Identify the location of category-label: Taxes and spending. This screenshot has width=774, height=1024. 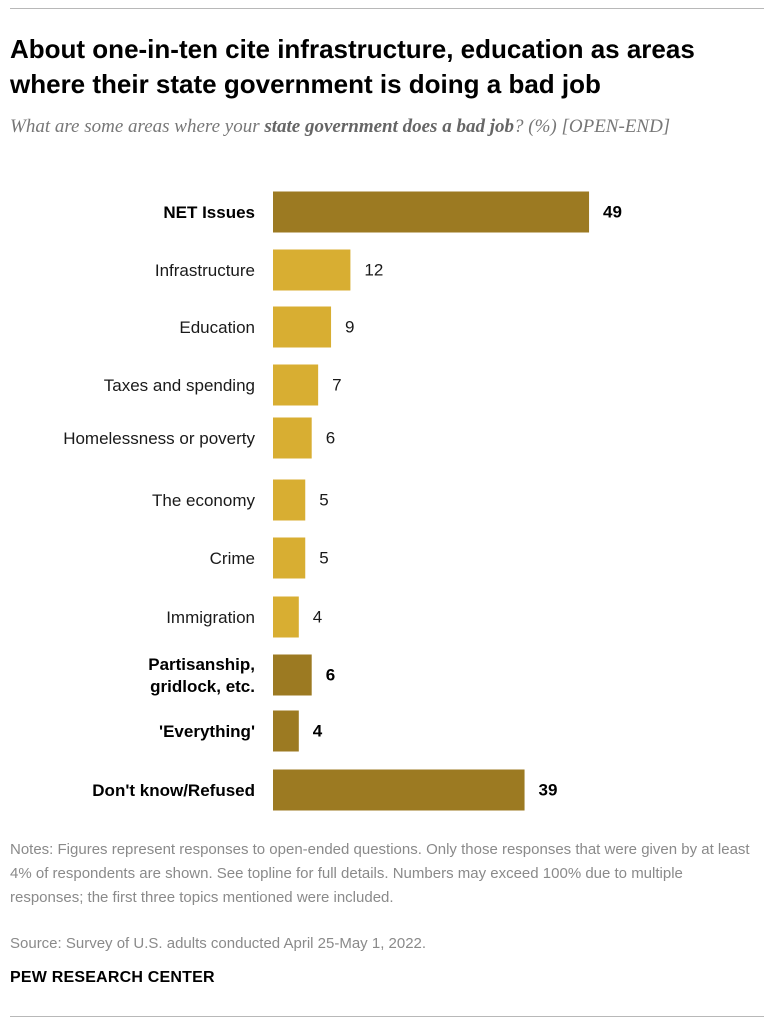
(179, 385).